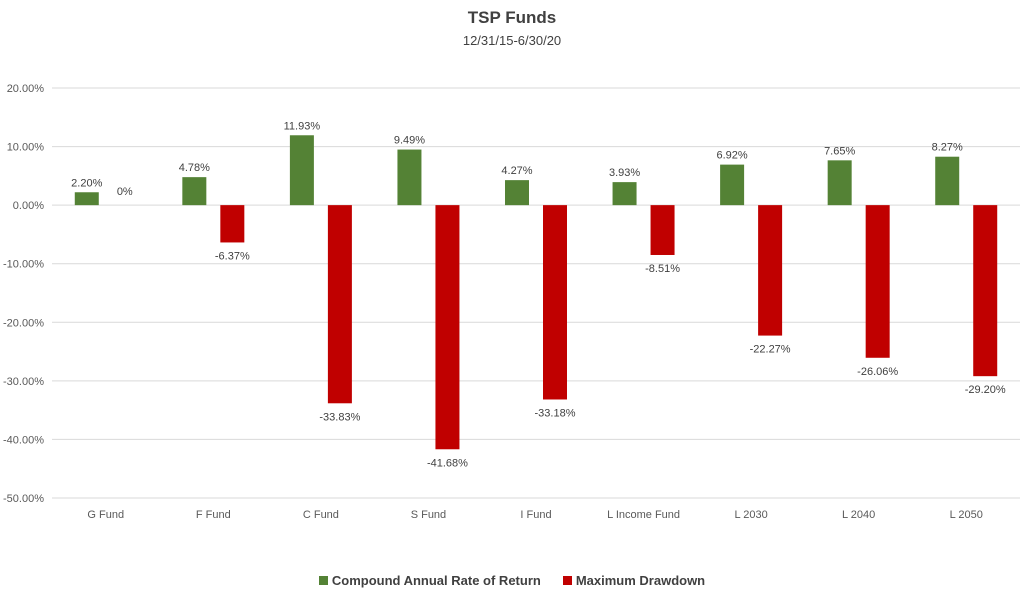 The width and height of the screenshot is (1024, 592). What do you see at coordinates (323, 580) in the screenshot?
I see `legend-swatch-return` at bounding box center [323, 580].